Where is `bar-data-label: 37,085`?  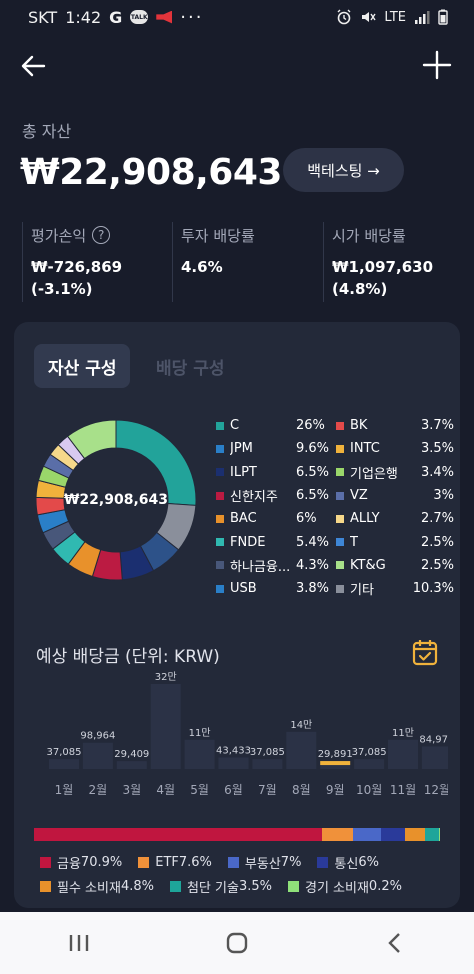 bar-data-label: 37,085 is located at coordinates (64, 752).